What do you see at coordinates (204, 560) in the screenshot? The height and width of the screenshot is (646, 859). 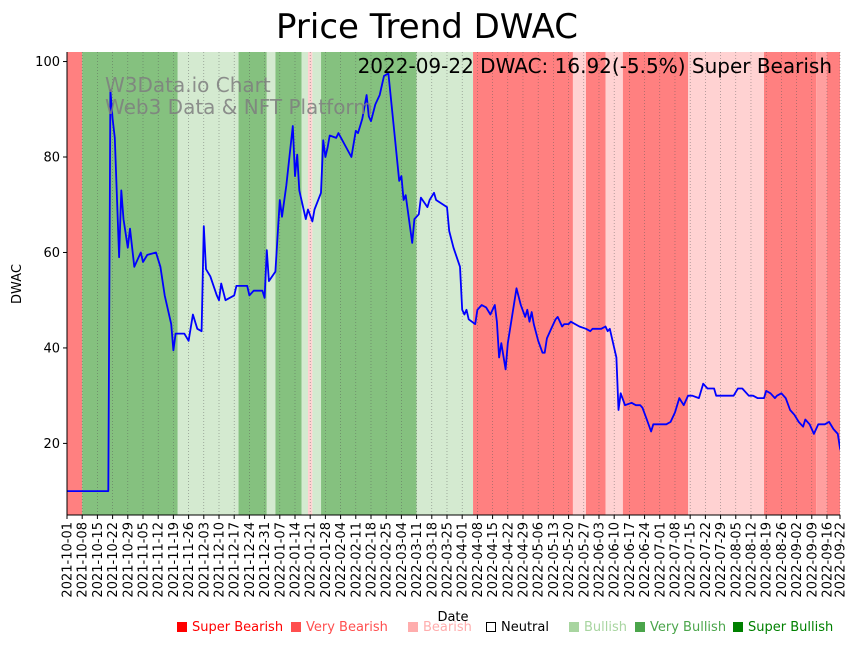 I see `x-tick-label: 2021-12-03` at bounding box center [204, 560].